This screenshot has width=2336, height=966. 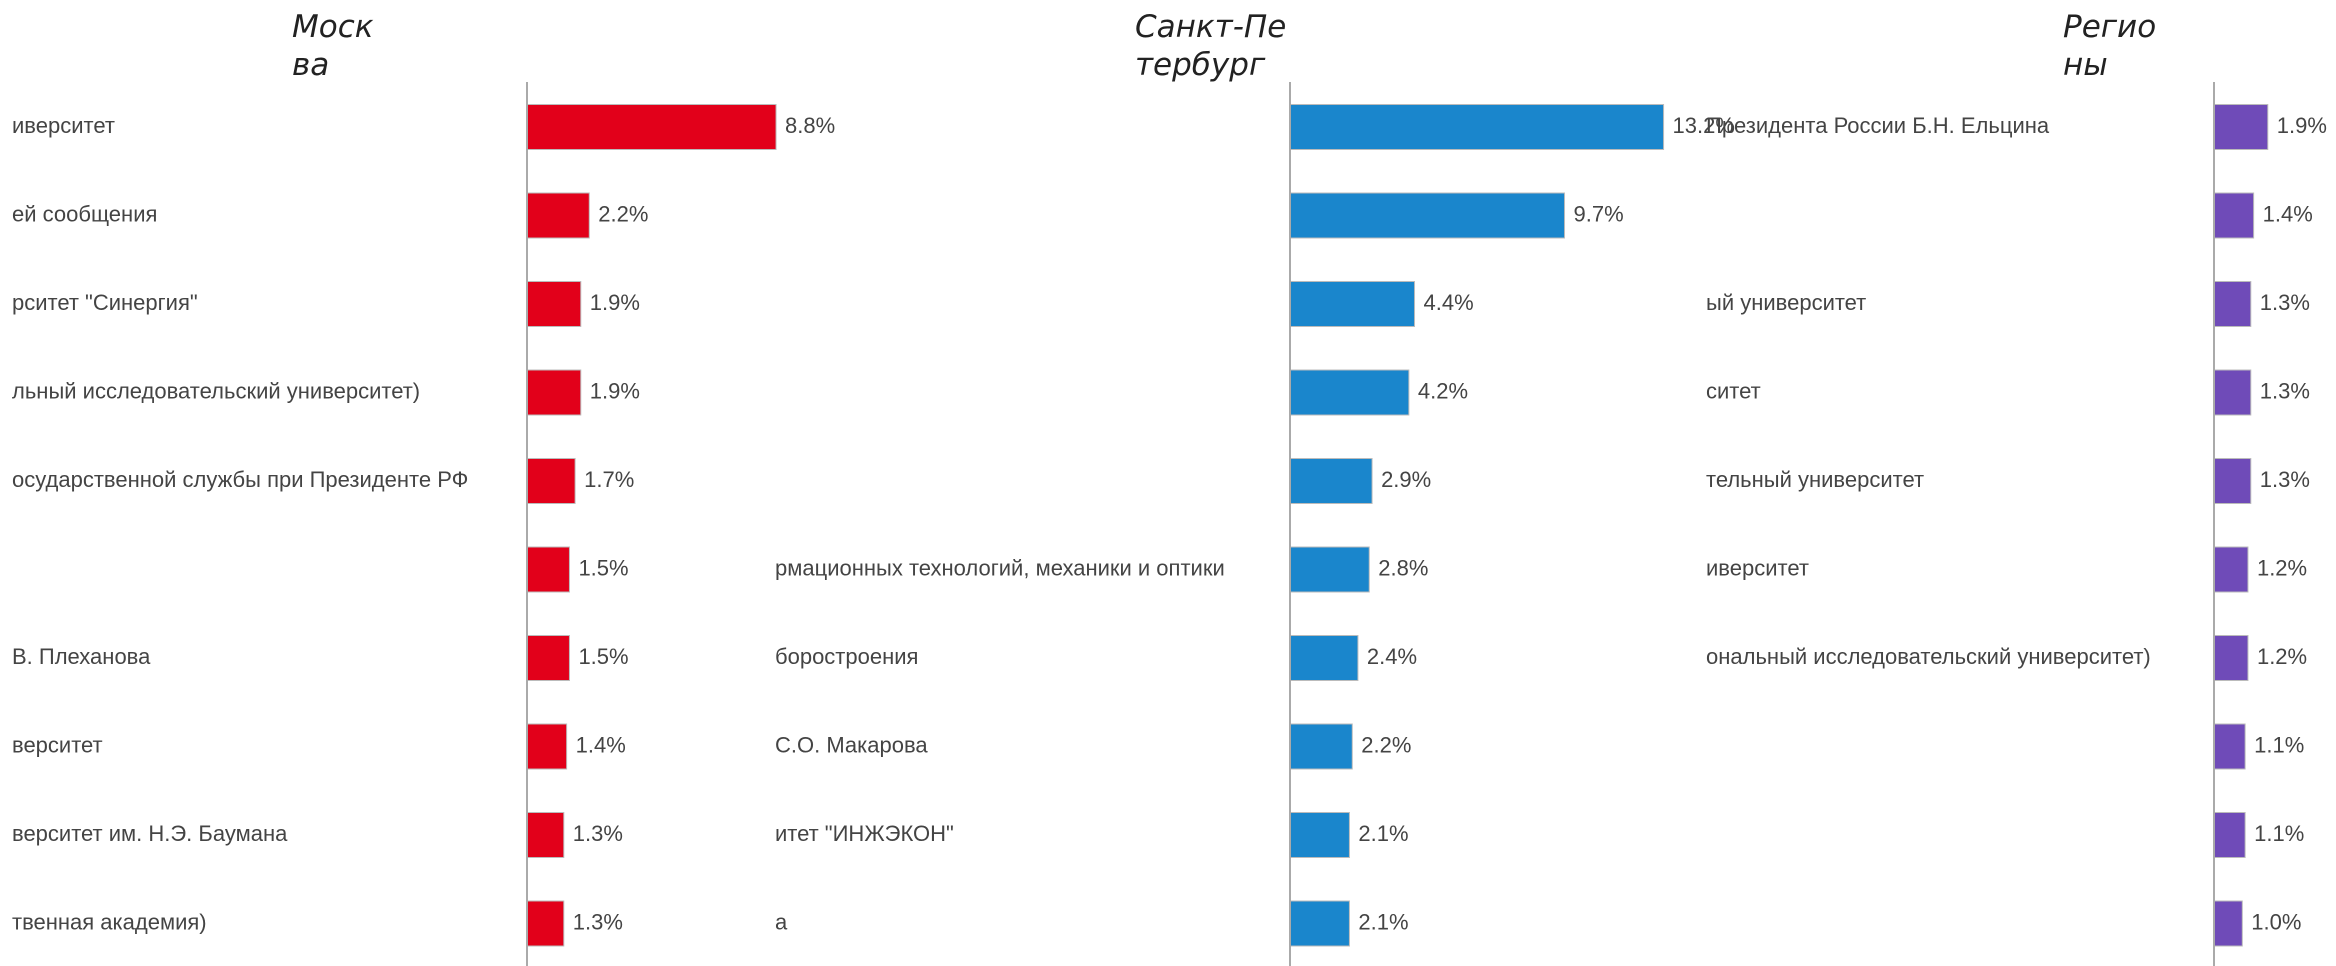 What do you see at coordinates (781, 921) in the screenshot?
I see `category-label: а` at bounding box center [781, 921].